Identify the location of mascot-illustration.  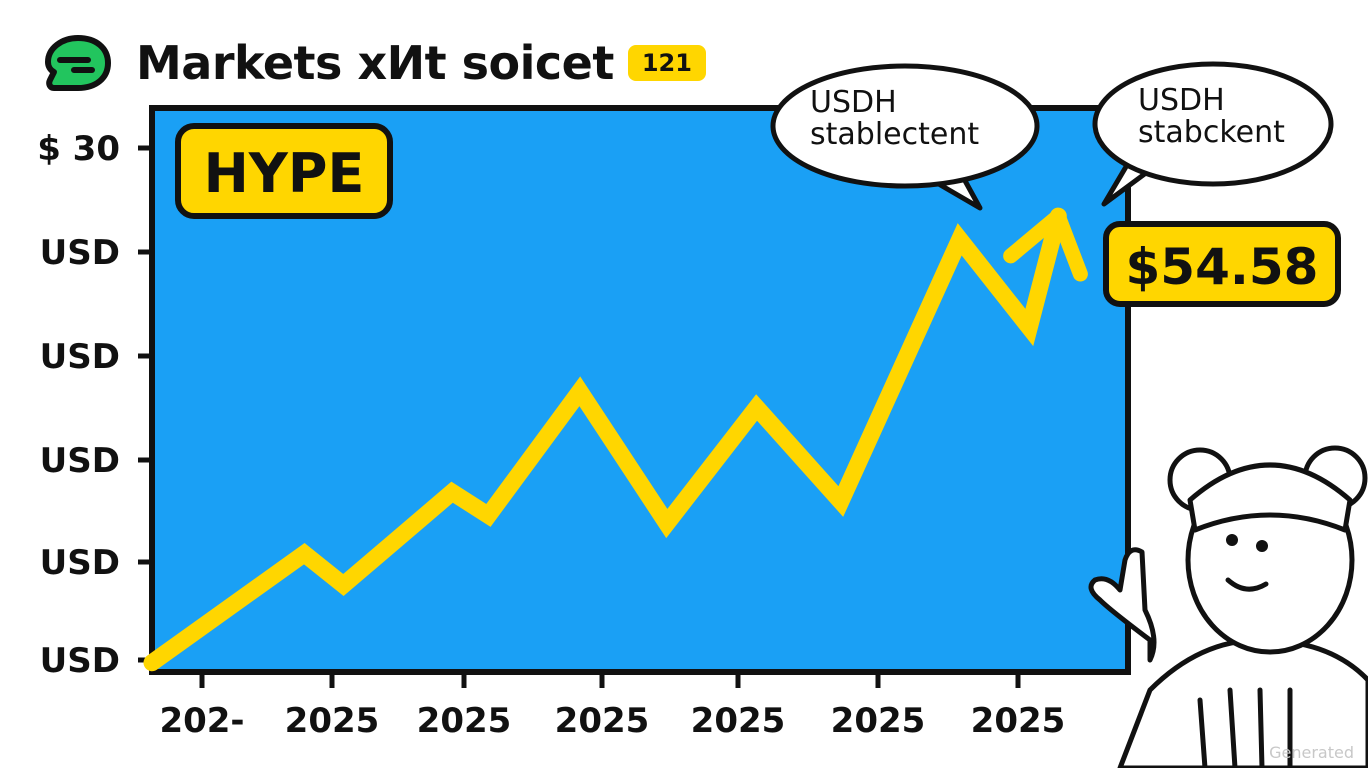
(1228, 606).